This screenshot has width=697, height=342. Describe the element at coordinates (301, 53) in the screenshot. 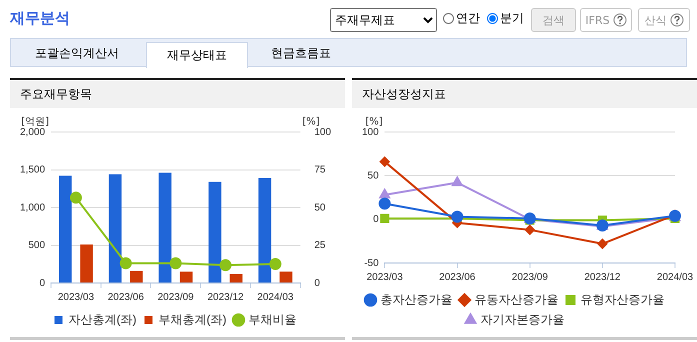

I see `text: 현금흐름표` at that location.